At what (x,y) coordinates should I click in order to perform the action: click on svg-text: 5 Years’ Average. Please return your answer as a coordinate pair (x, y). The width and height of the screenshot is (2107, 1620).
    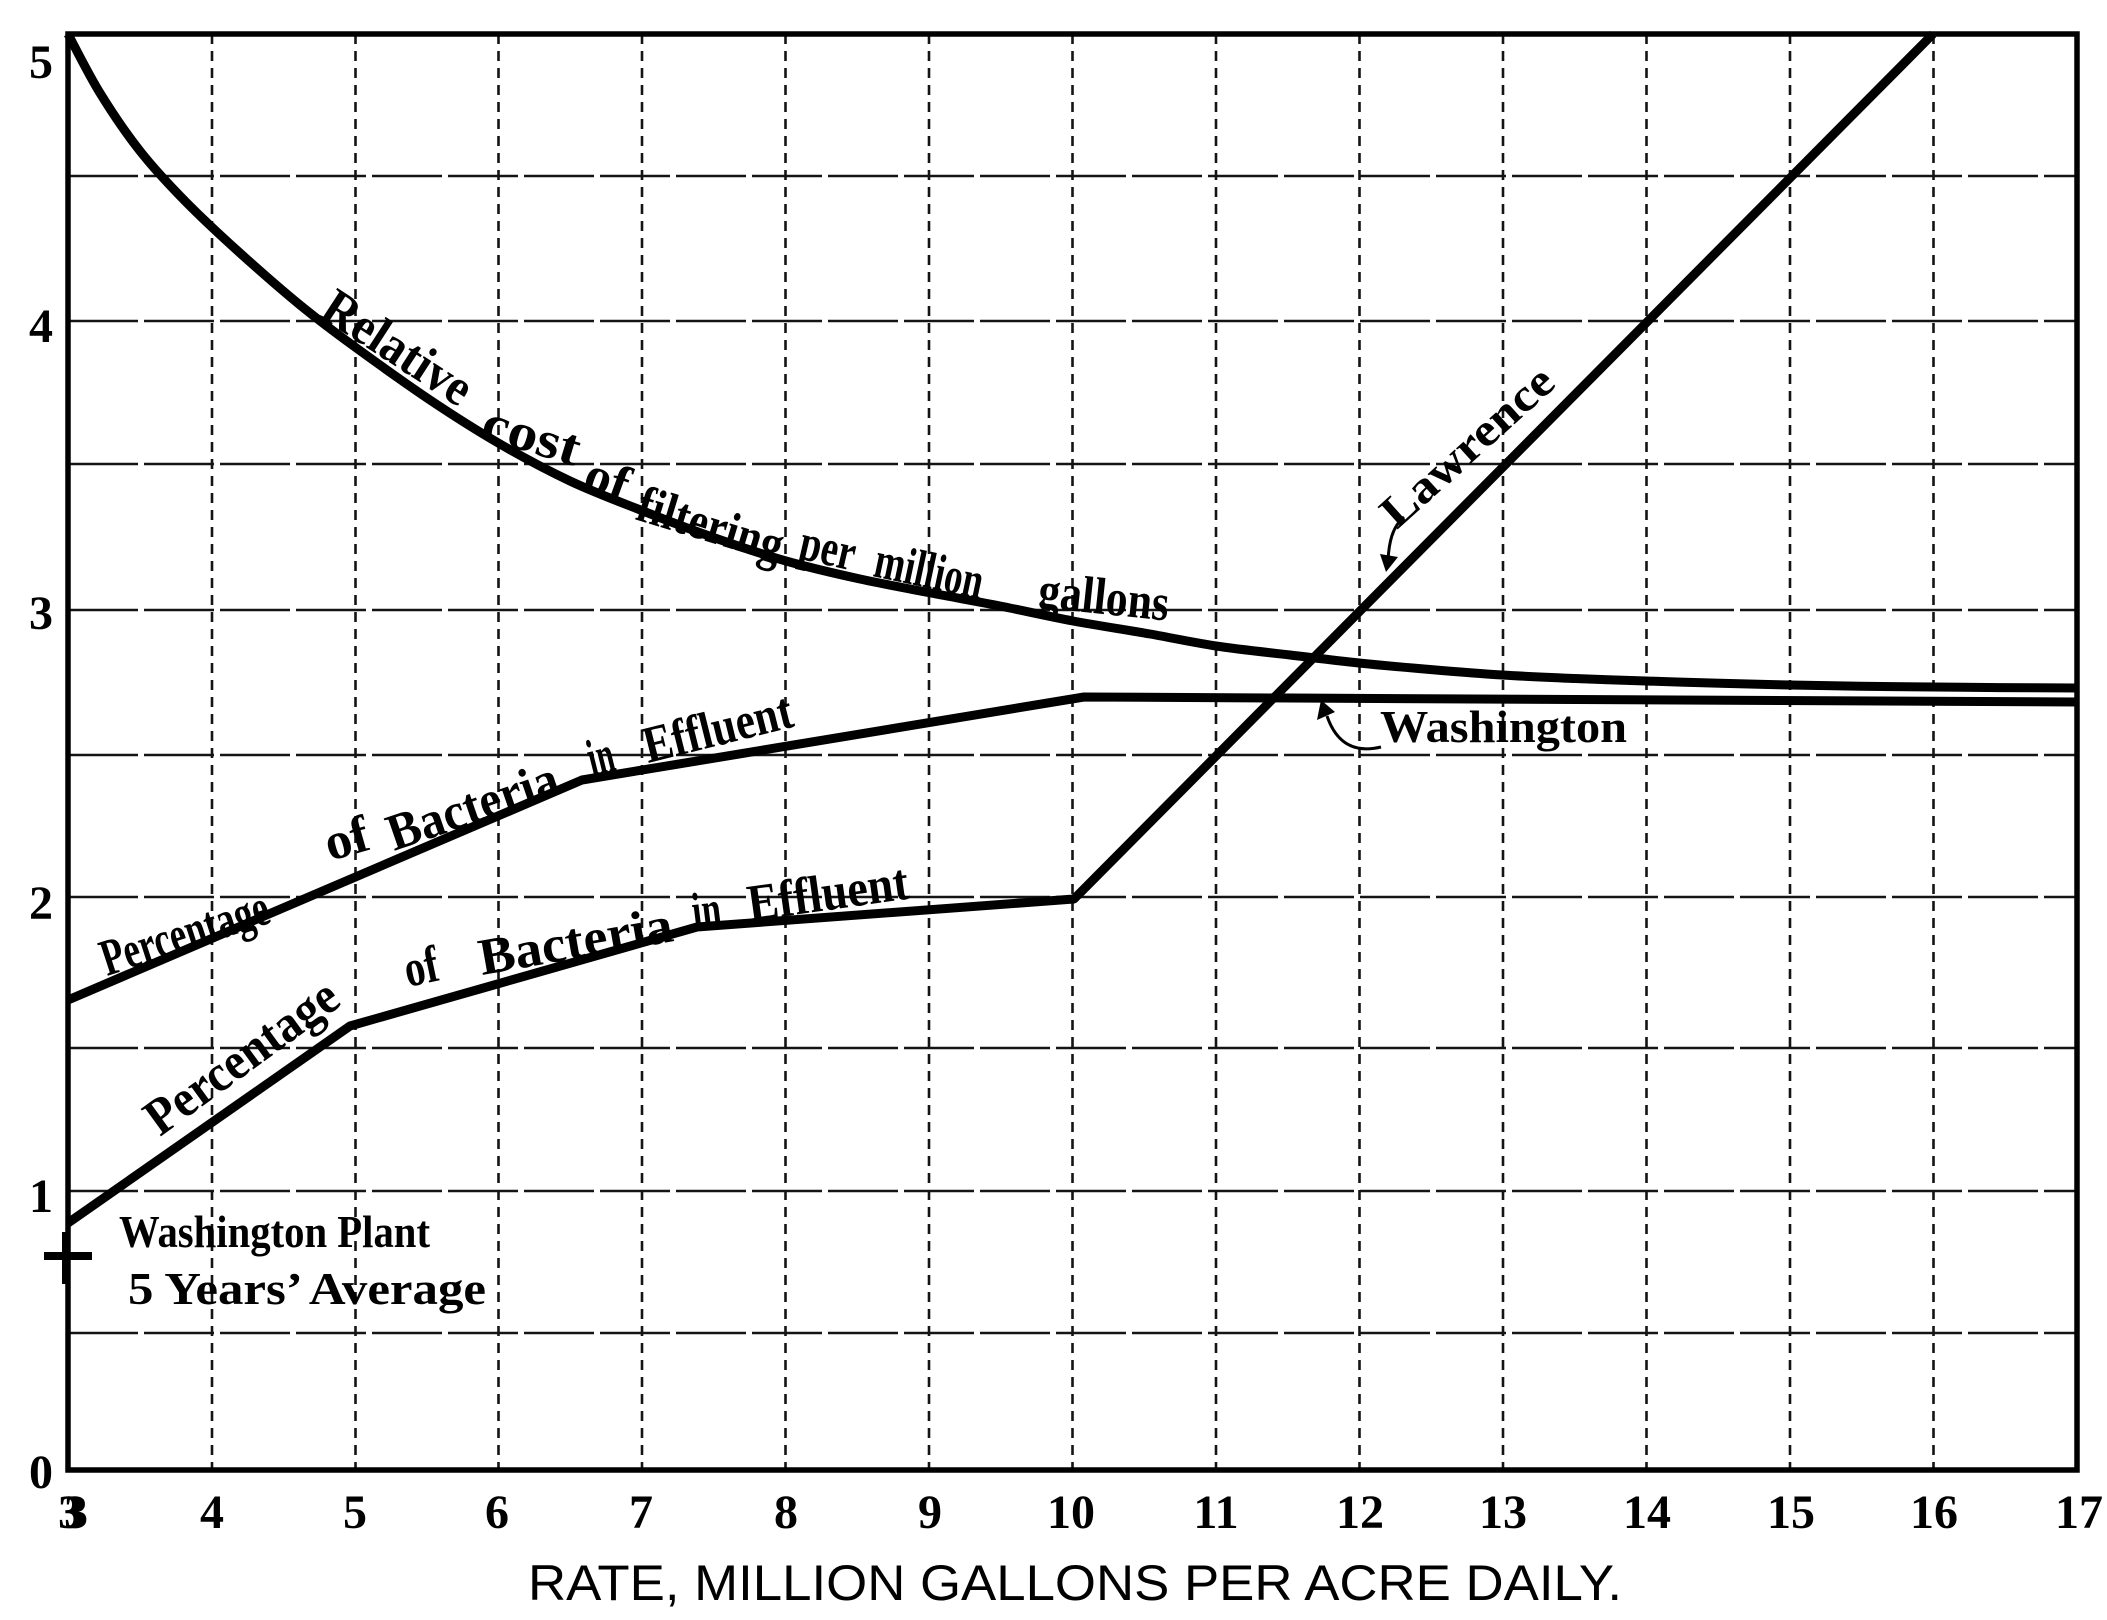
    Looking at the image, I should click on (307, 1288).